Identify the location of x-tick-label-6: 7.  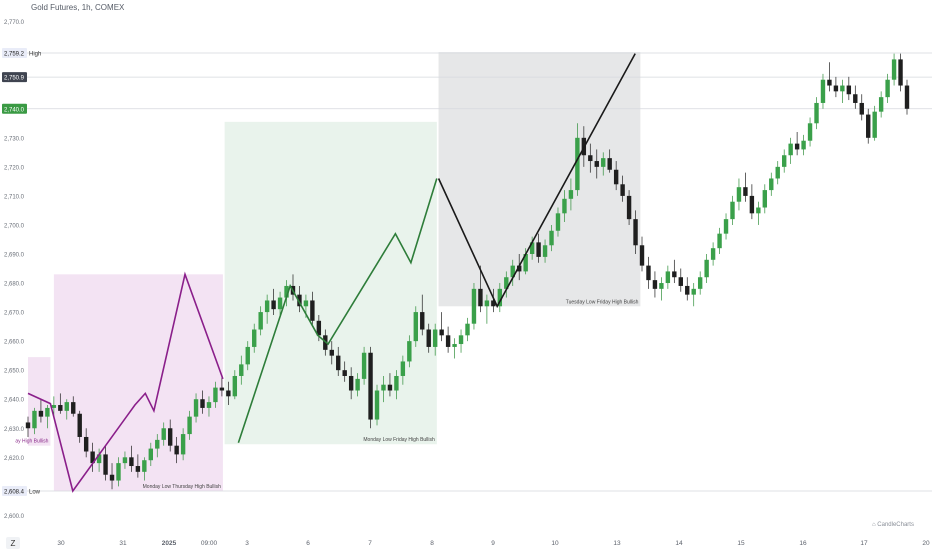
(370, 543).